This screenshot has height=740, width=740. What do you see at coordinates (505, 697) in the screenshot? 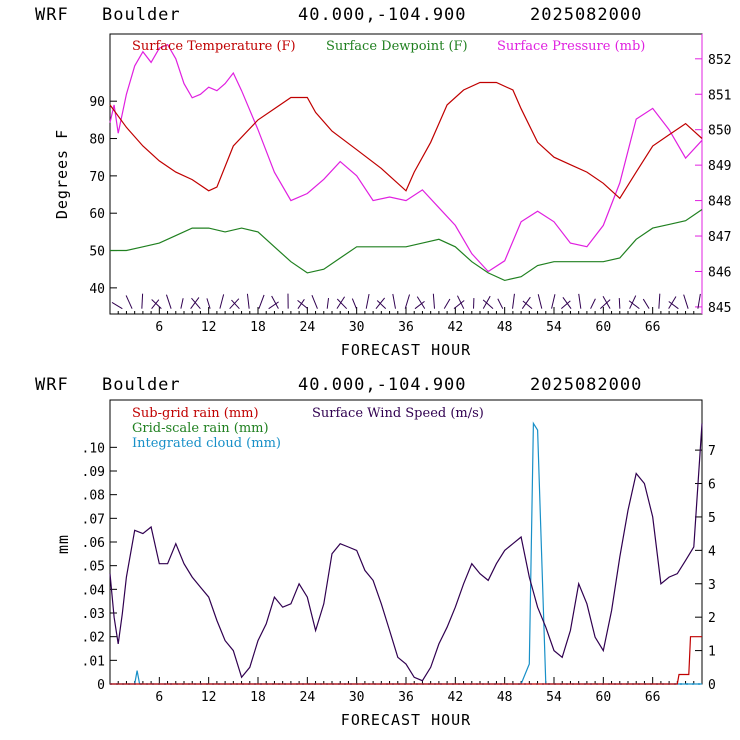
I see `bottom-x-tick-label: 48` at bounding box center [505, 697].